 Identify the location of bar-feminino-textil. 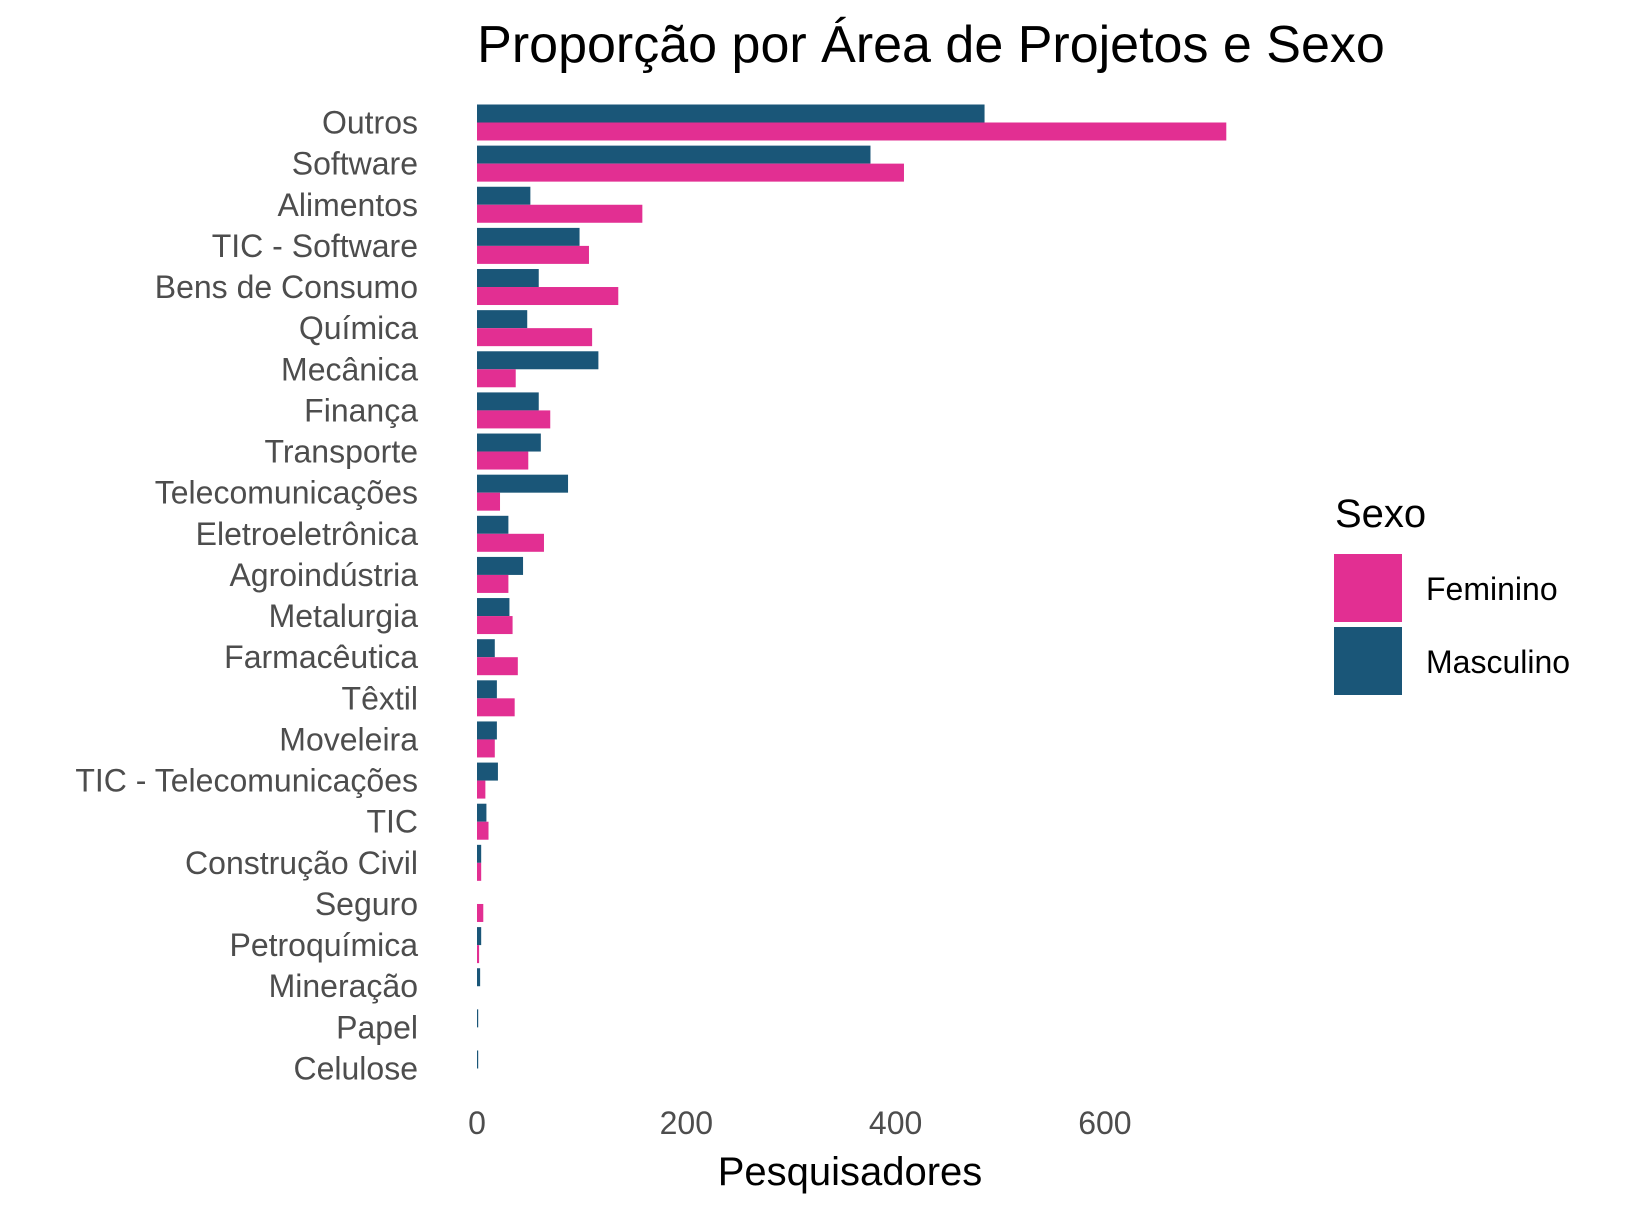
(496, 707).